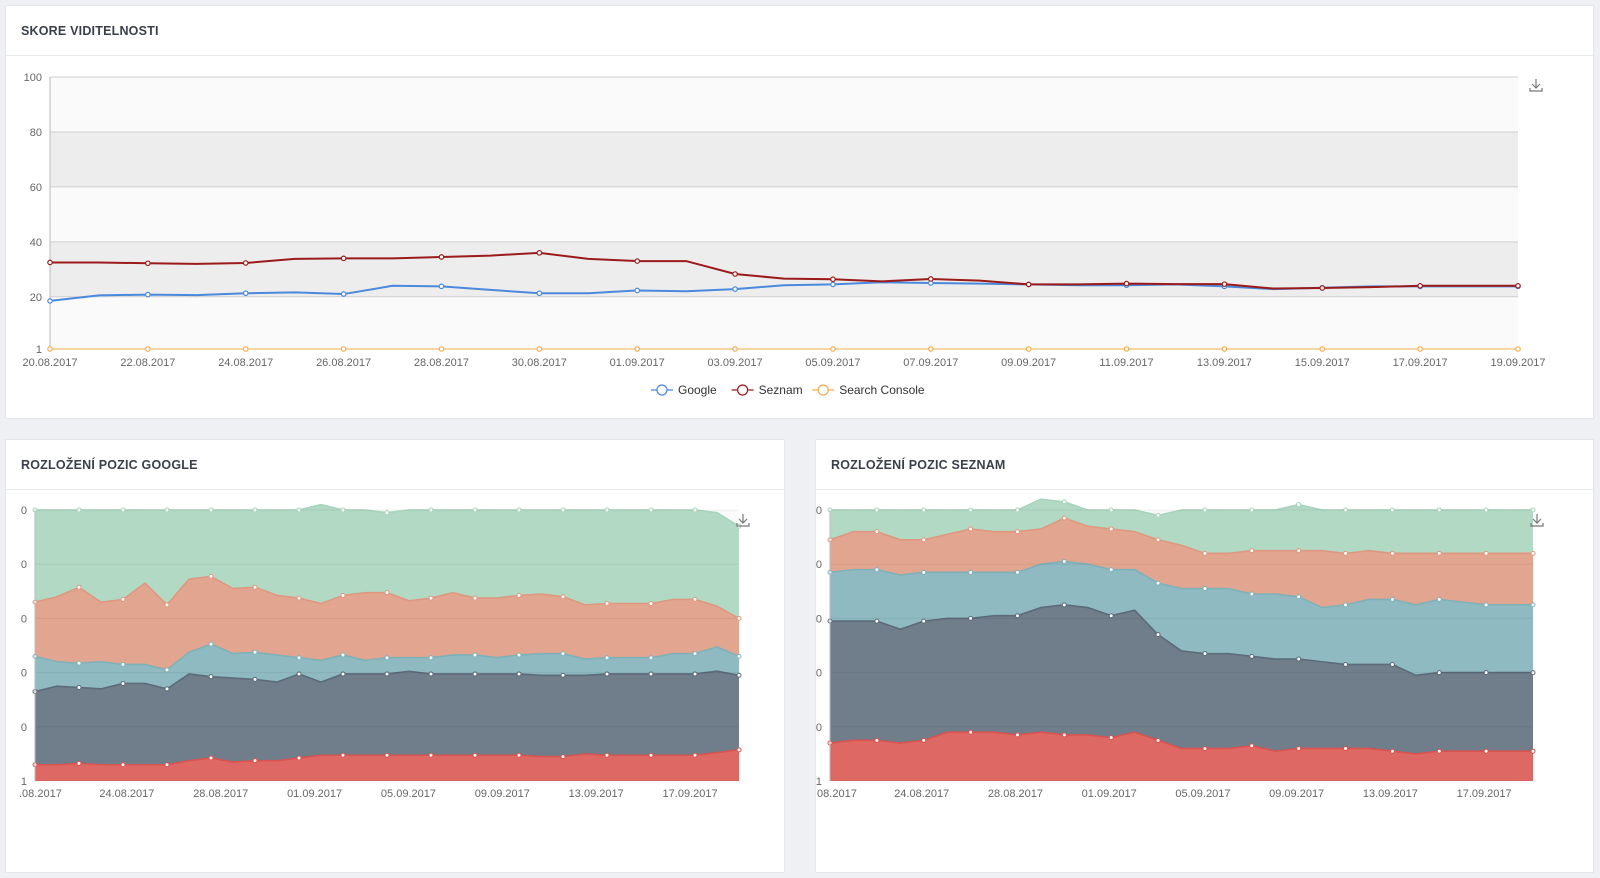  What do you see at coordinates (767, 390) in the screenshot?
I see `legend-item: Seznam` at bounding box center [767, 390].